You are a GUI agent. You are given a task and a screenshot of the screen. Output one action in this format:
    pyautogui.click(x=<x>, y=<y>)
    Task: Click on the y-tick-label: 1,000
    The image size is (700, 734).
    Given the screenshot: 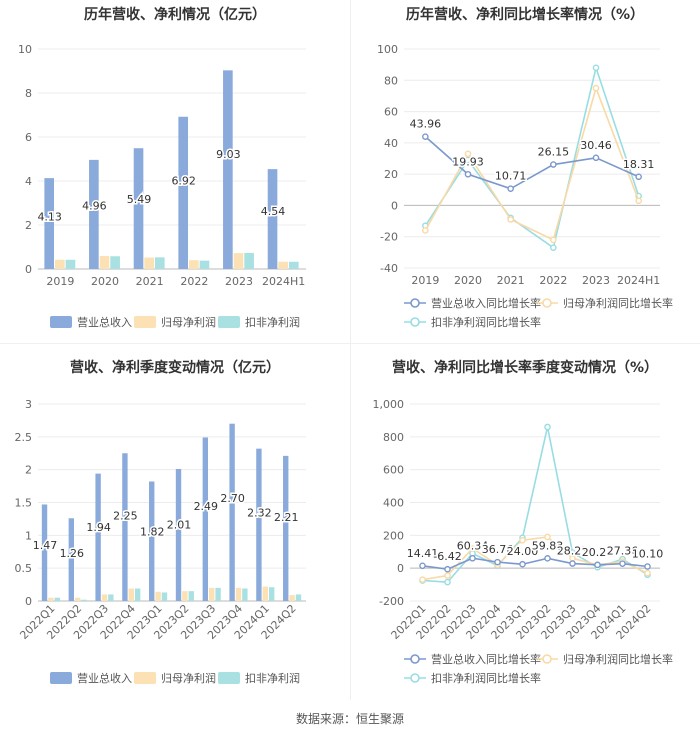 What is the action you would take?
    pyautogui.click(x=389, y=404)
    